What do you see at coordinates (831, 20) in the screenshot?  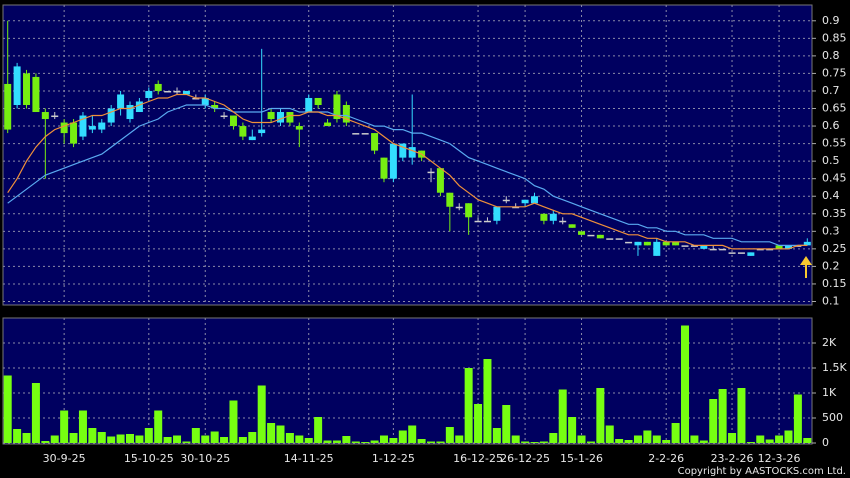 I see `y-tick-label: 0.9` at bounding box center [831, 20].